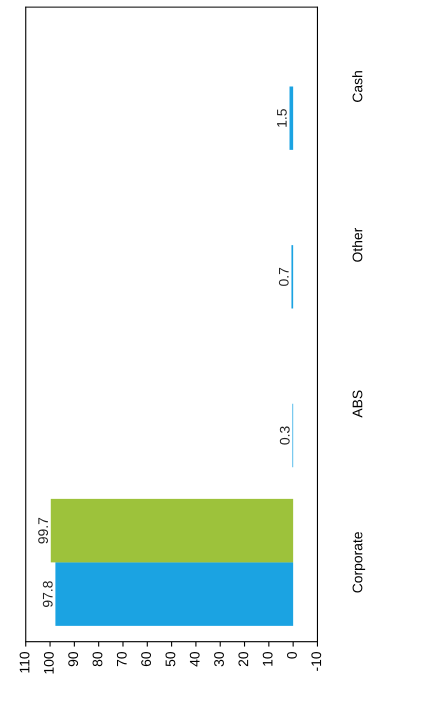 Image resolution: width=429 pixels, height=713 pixels. What do you see at coordinates (357, 86) in the screenshot?
I see `y-tick-label: Cash` at bounding box center [357, 86].